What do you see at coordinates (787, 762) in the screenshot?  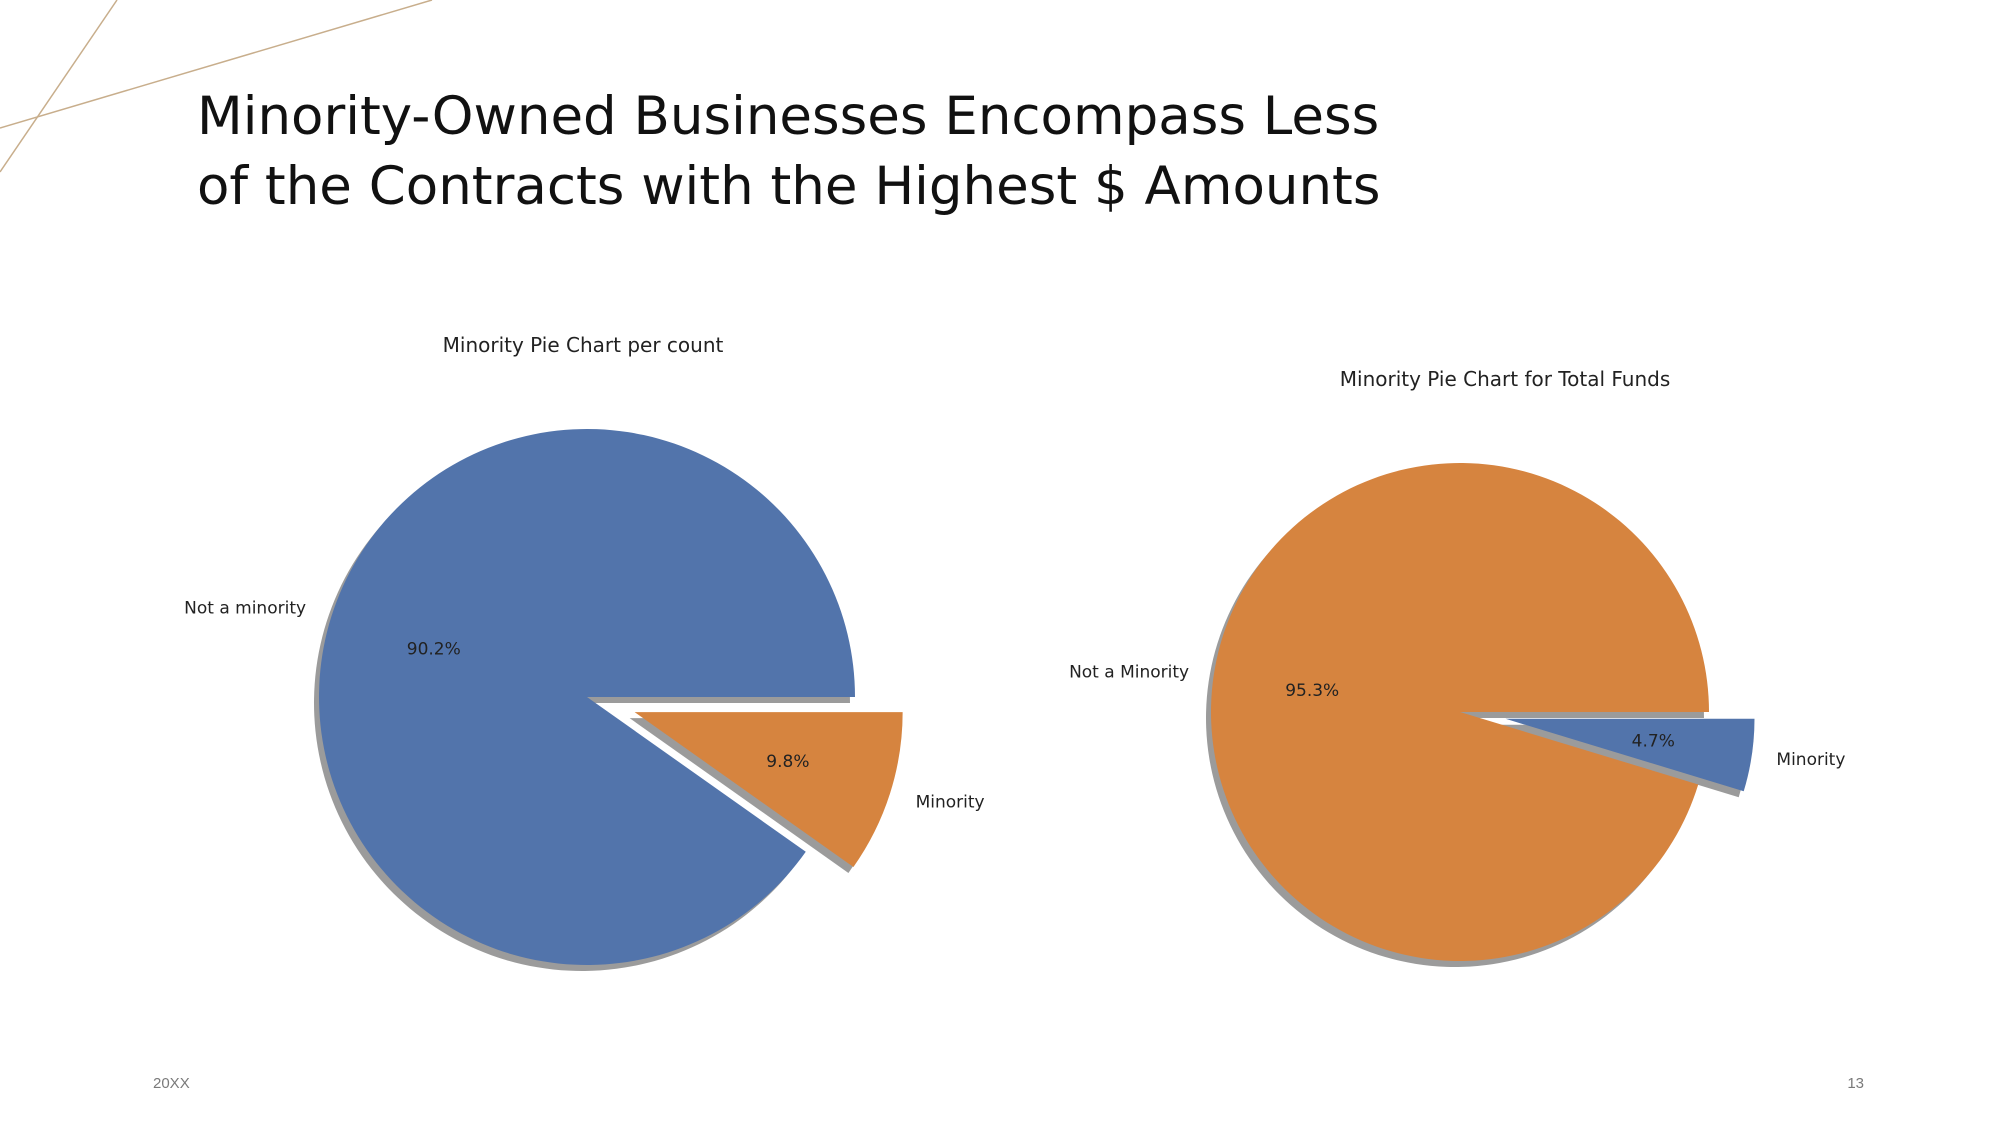 I see `pct-label-minority: 9.8%` at bounding box center [787, 762].